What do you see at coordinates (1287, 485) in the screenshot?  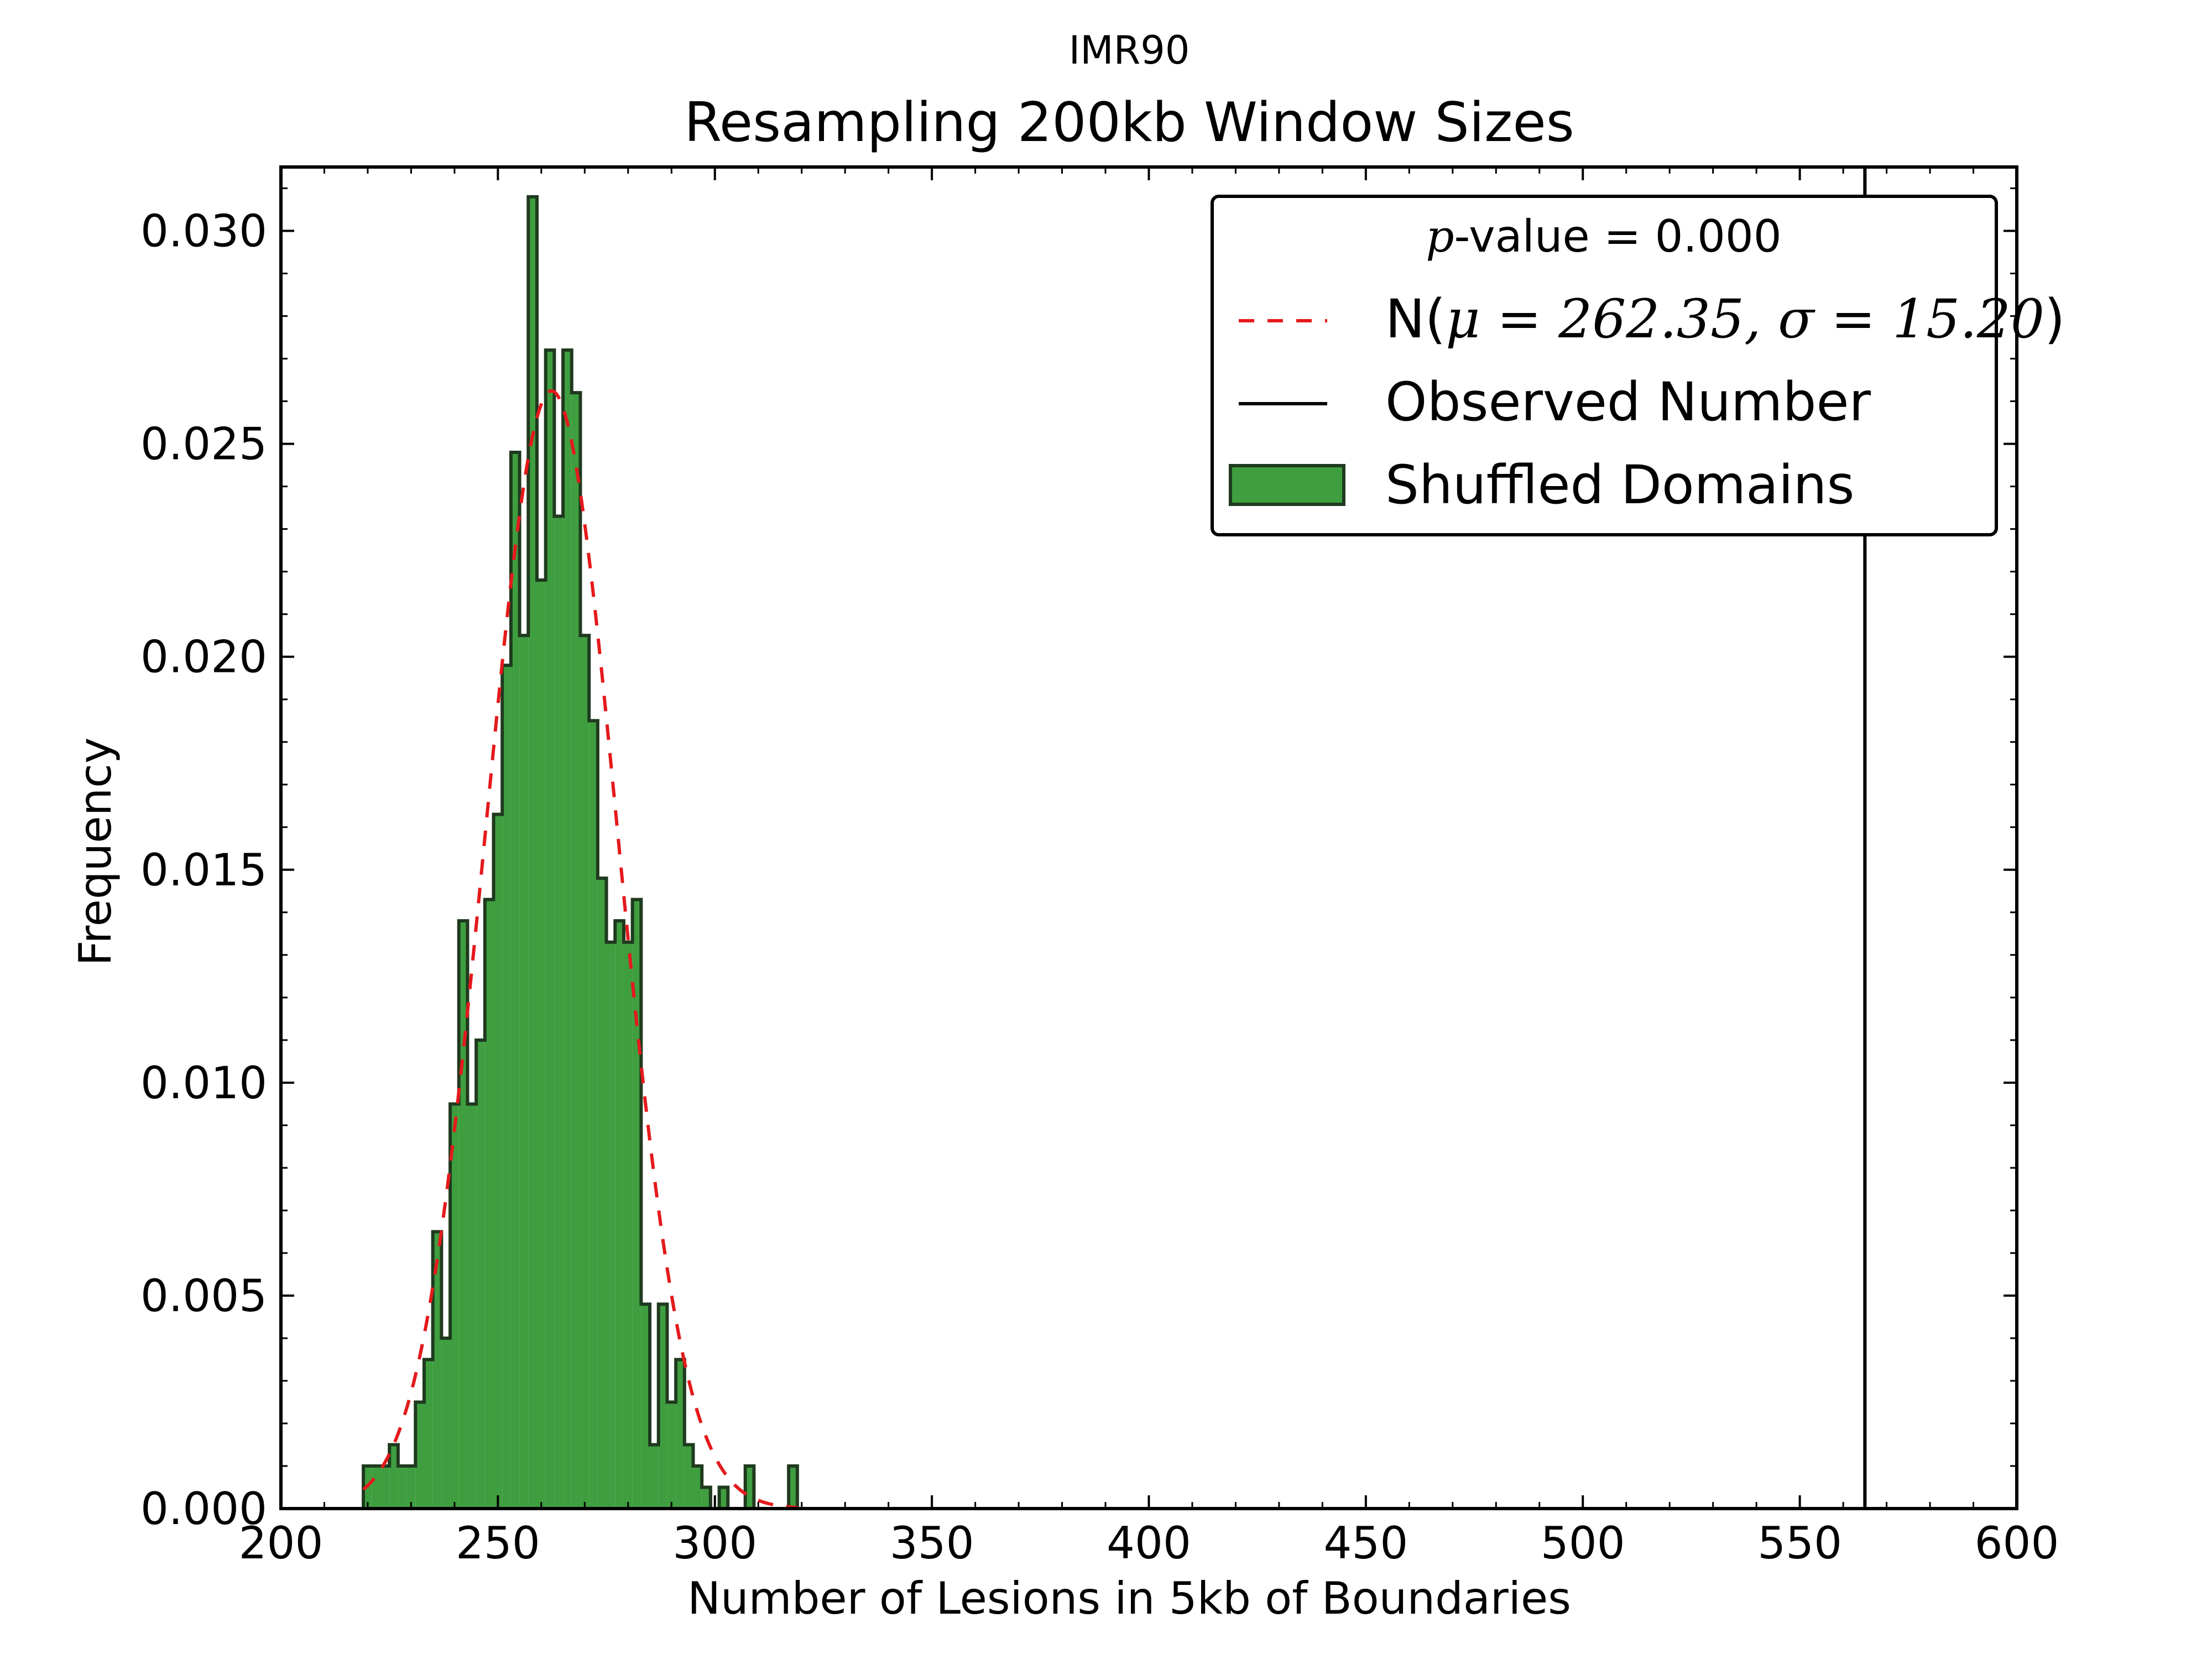 I see `legend-shuffled-swatch` at bounding box center [1287, 485].